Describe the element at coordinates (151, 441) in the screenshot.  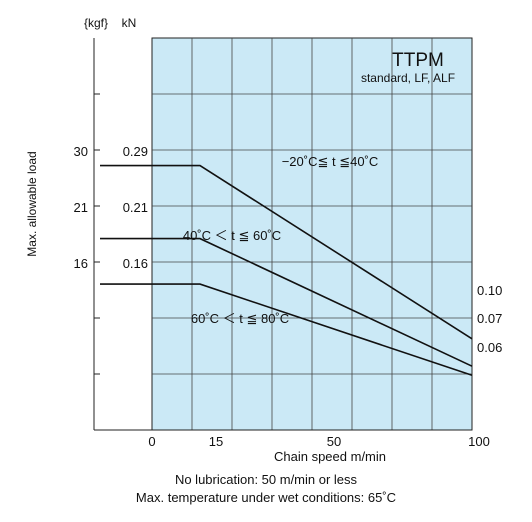
I see `x-tick-label-0: 0` at that location.